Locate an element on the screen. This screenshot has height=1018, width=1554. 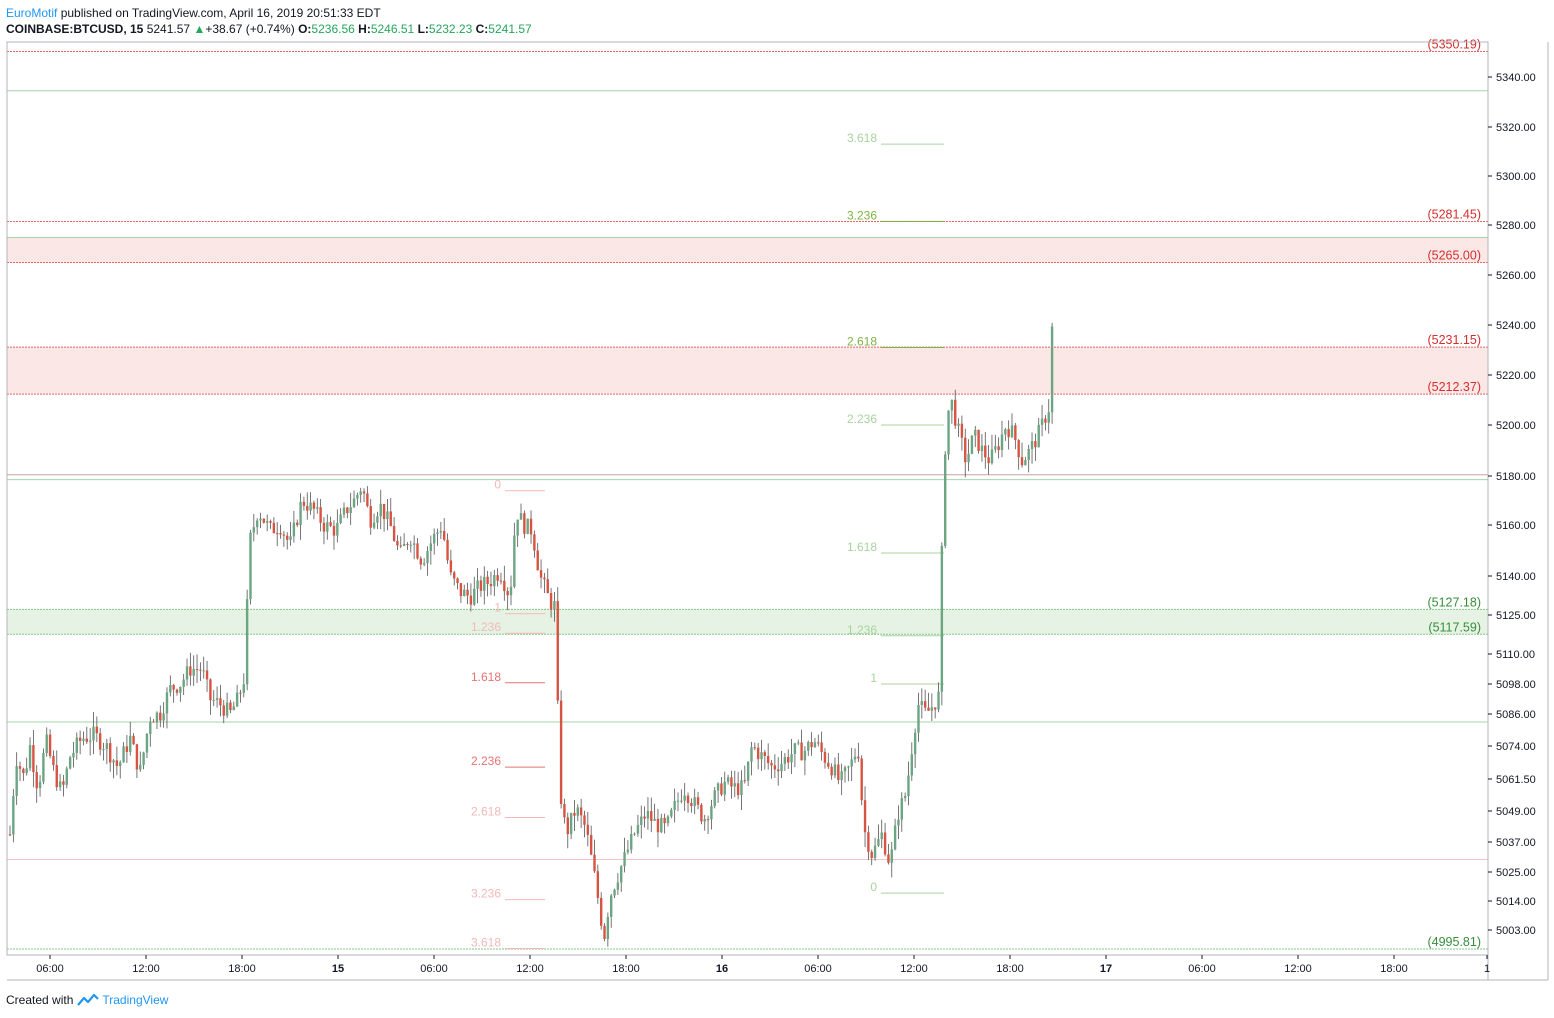
close-value: 5241.57 is located at coordinates (510, 29).